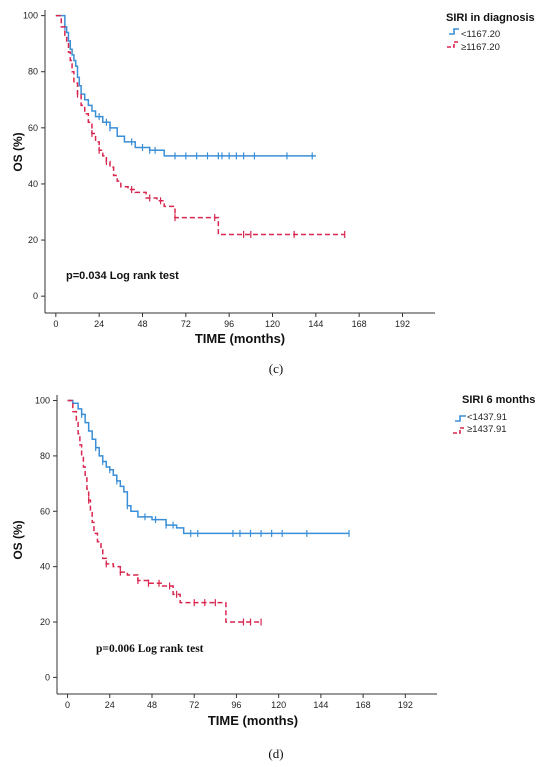 The width and height of the screenshot is (550, 767). I want to click on panel-c-ytick-label: 40, so click(33, 184).